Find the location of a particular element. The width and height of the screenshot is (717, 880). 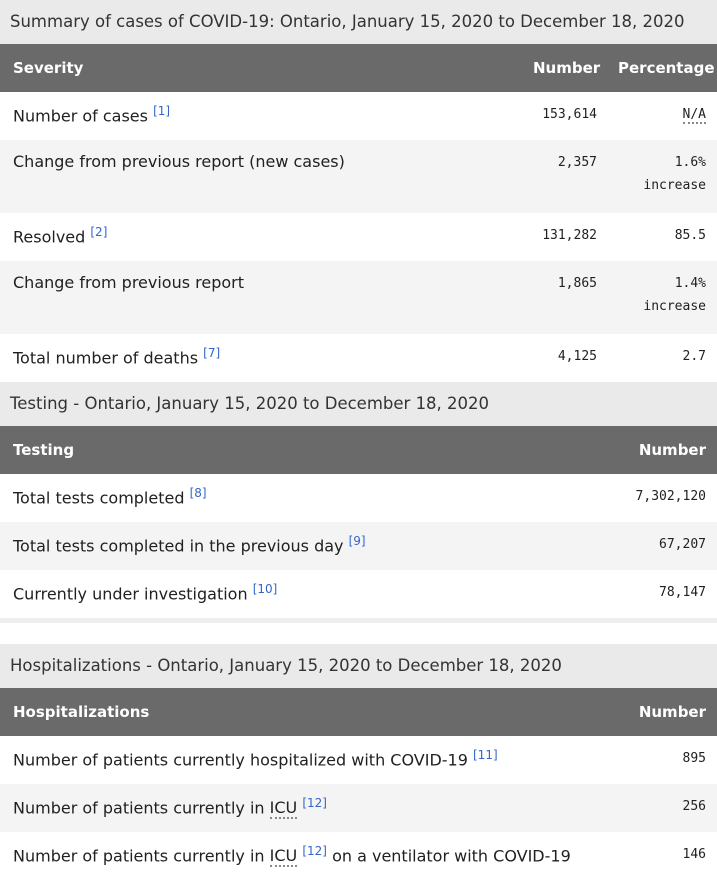

row-label: Resolved is located at coordinates (49, 237).